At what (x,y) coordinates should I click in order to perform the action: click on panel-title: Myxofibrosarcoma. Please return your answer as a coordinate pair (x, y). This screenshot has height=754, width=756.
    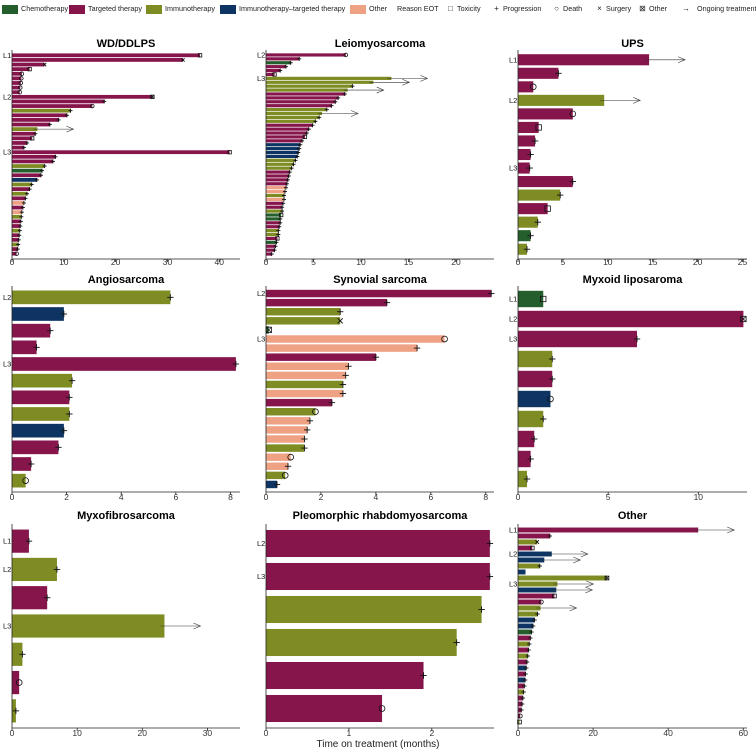
    Looking at the image, I should click on (126, 516).